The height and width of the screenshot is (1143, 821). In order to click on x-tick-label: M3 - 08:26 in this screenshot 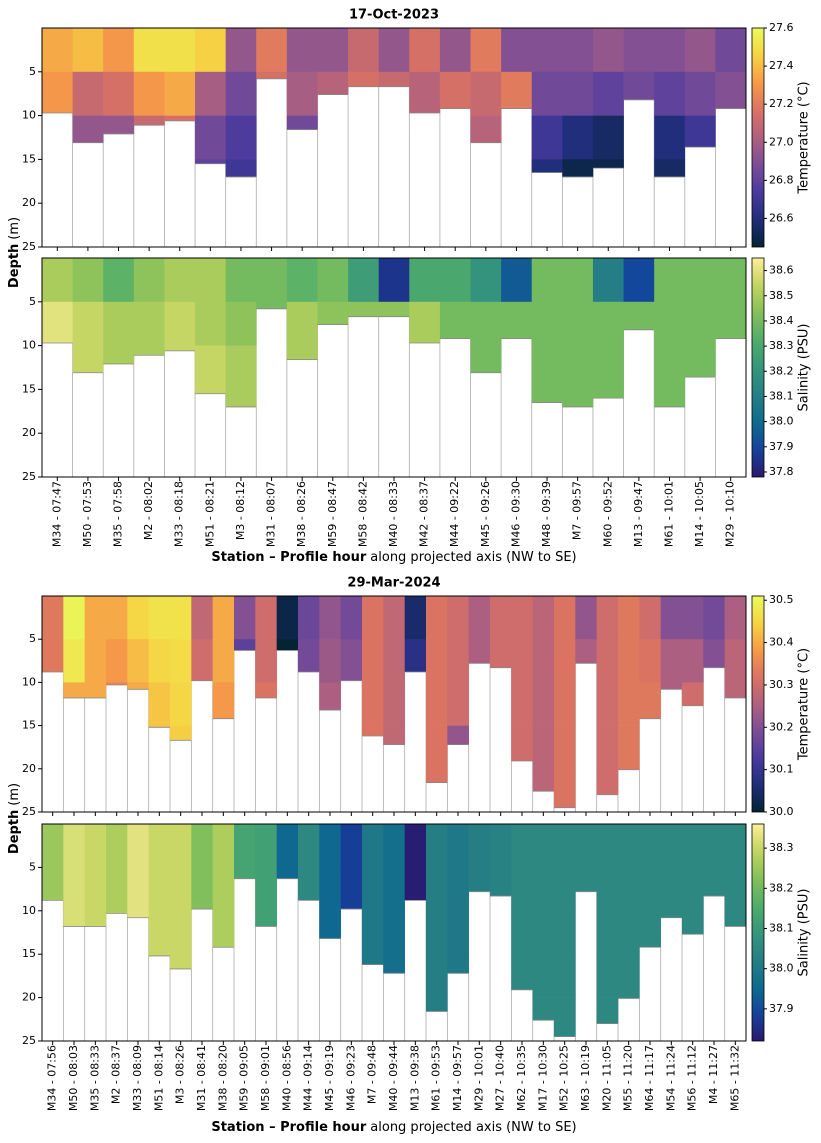, I will do `click(180, 1074)`.